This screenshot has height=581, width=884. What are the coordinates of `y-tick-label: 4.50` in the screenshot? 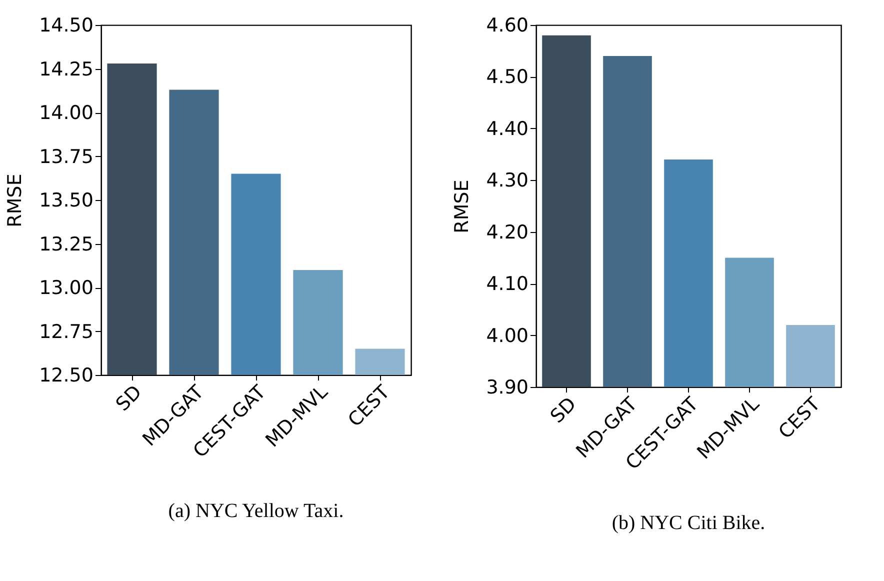 It's located at (507, 77).